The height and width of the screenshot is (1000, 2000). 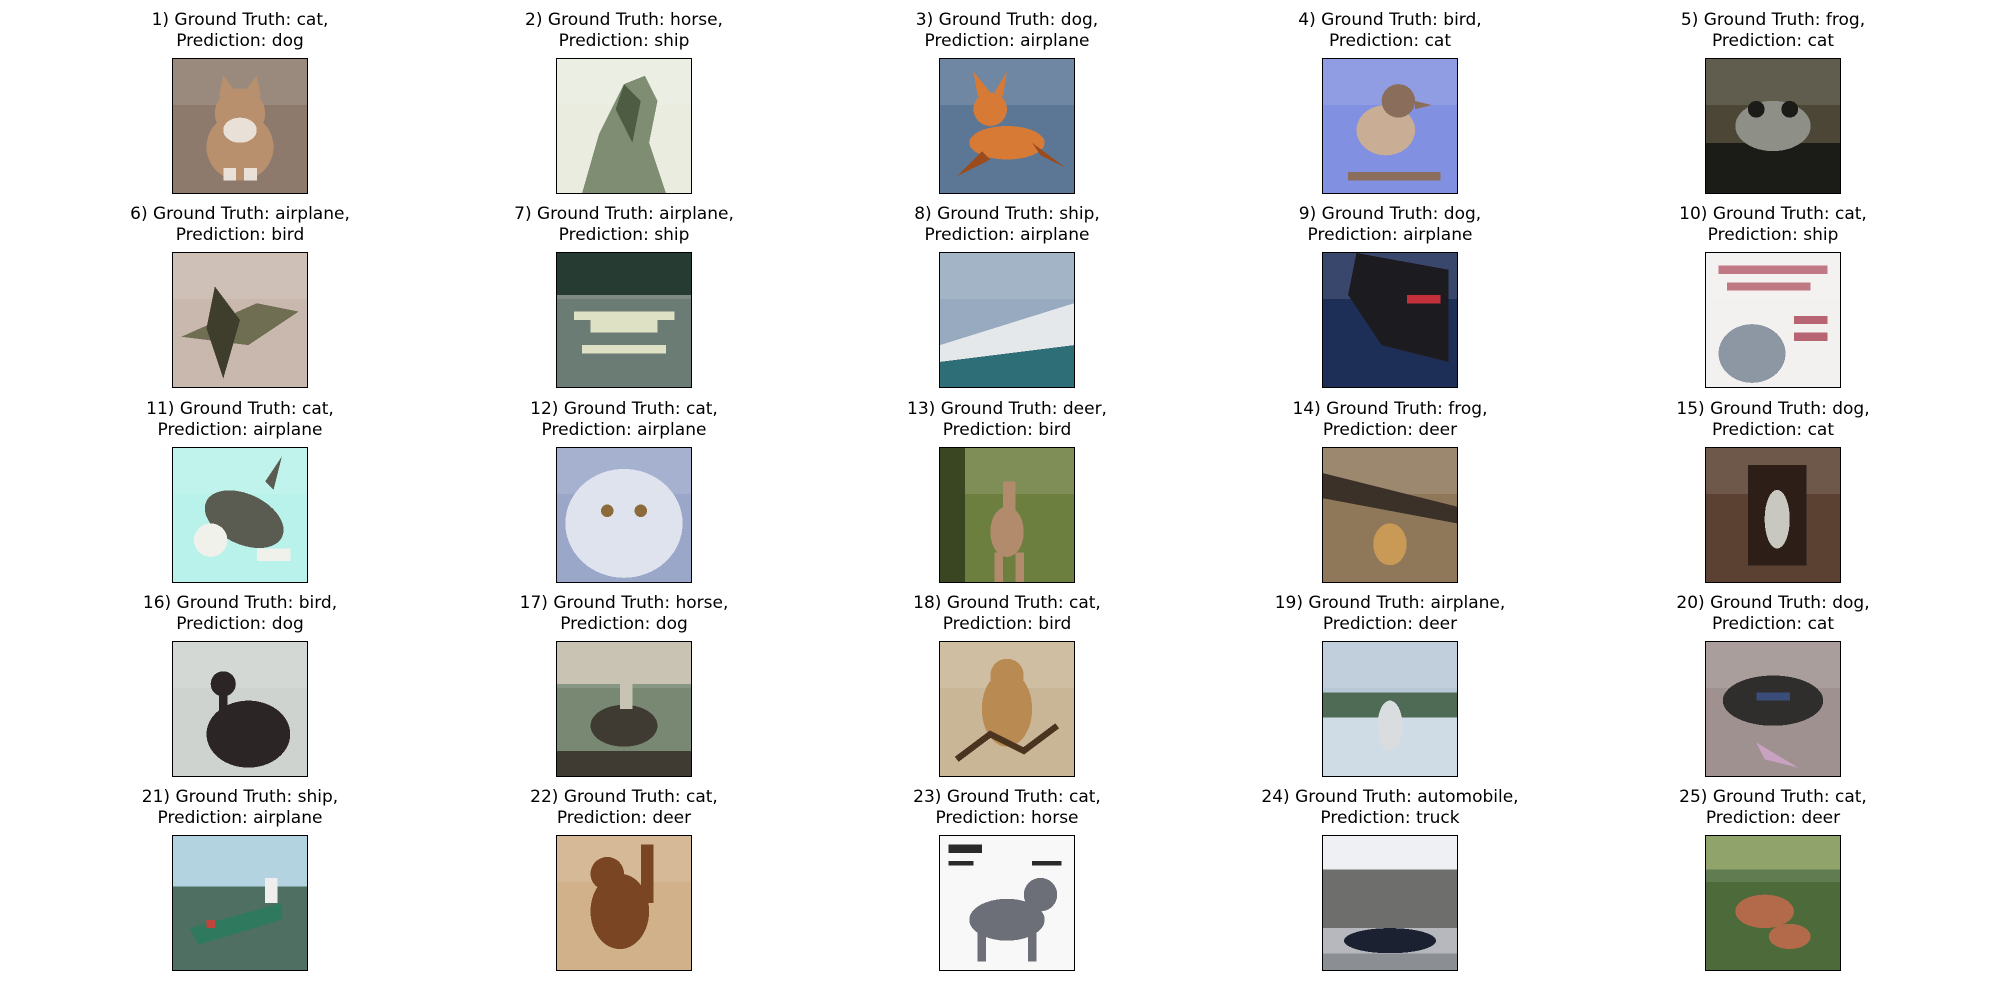 I want to click on sample-panel: 20) Ground Truth: dog, Prediction: cat, so click(x=1773, y=680).